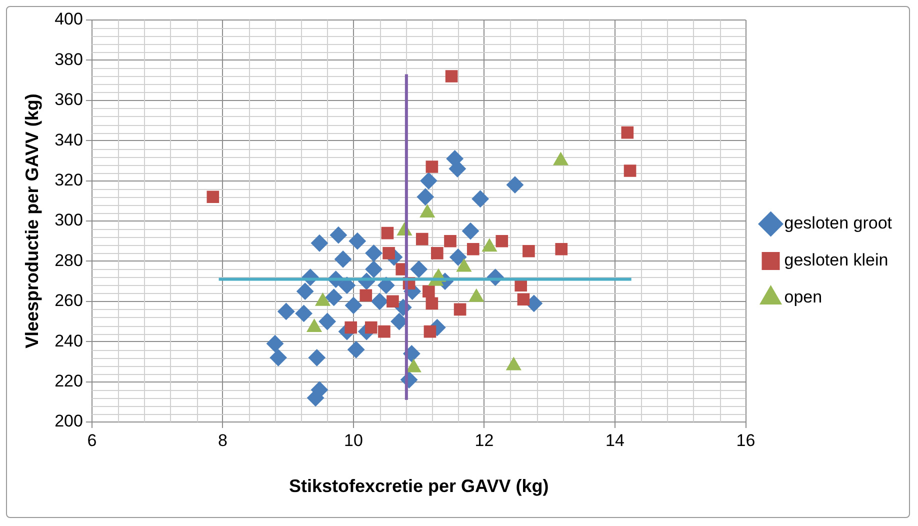  Describe the element at coordinates (615, 440) in the screenshot. I see `x-tick-label: 14` at that location.